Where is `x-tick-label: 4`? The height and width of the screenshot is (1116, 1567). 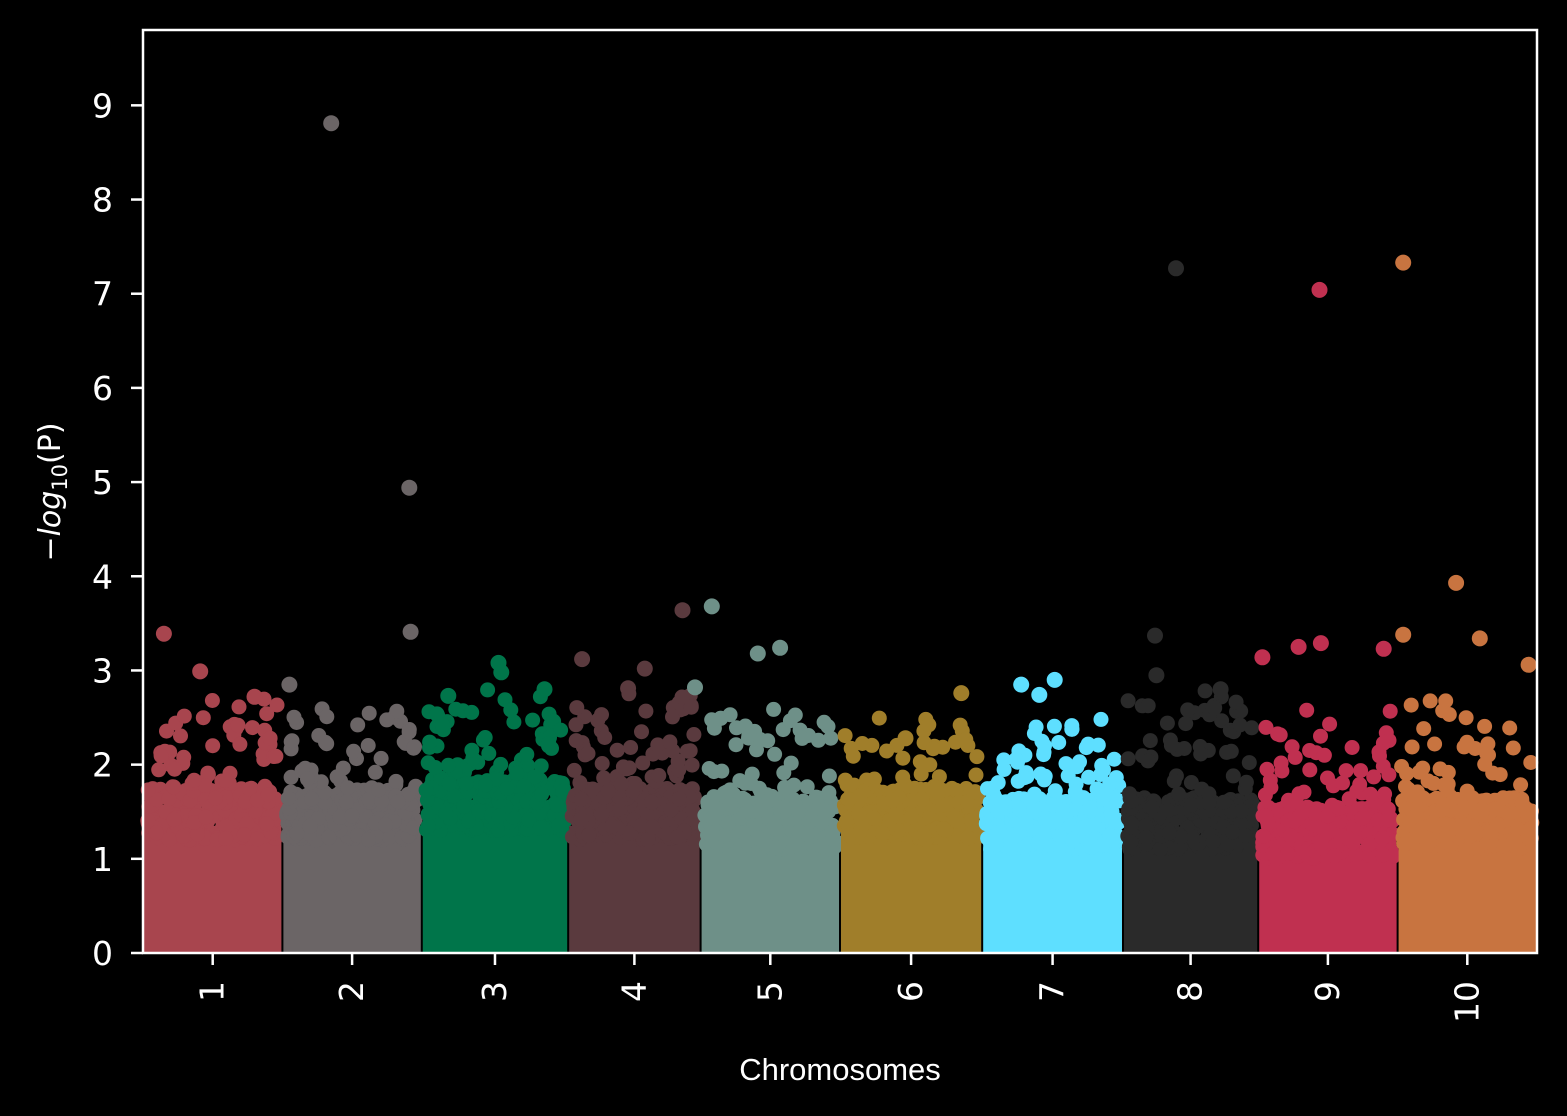 x-tick-label: 4 is located at coordinates (633, 991).